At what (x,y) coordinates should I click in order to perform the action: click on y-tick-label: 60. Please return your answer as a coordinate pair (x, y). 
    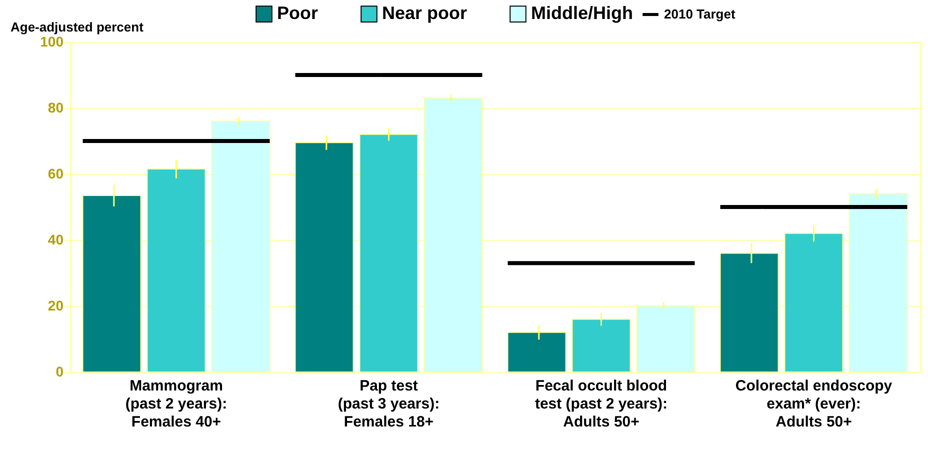
    Looking at the image, I should click on (56, 174).